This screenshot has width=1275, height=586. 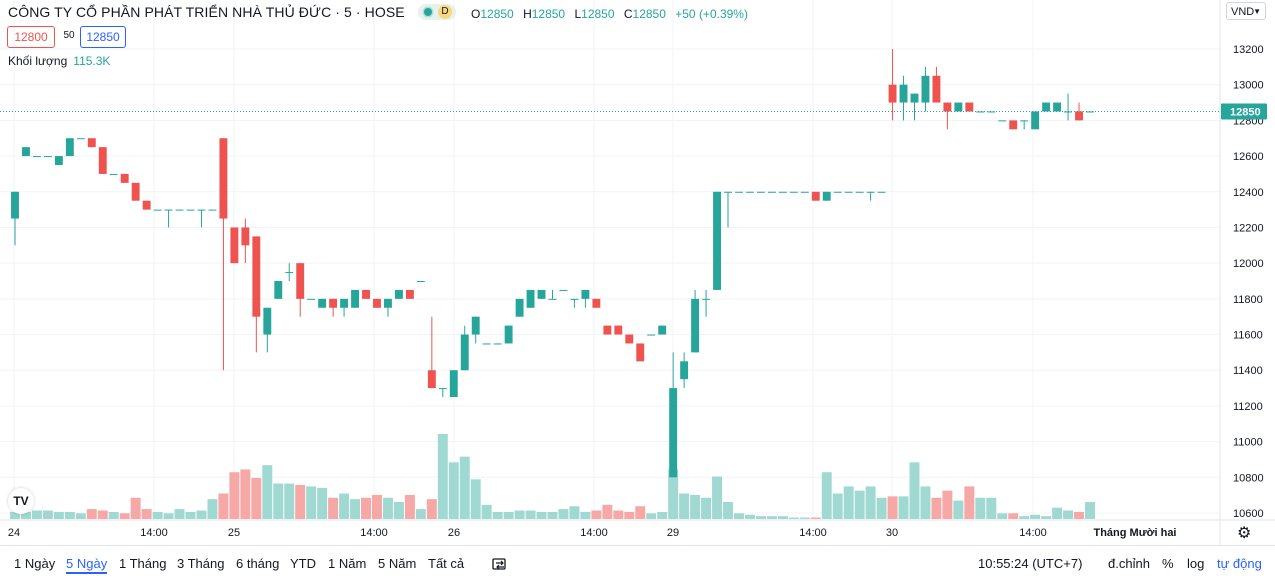 I want to click on log-toggle: log, so click(x=1196, y=563).